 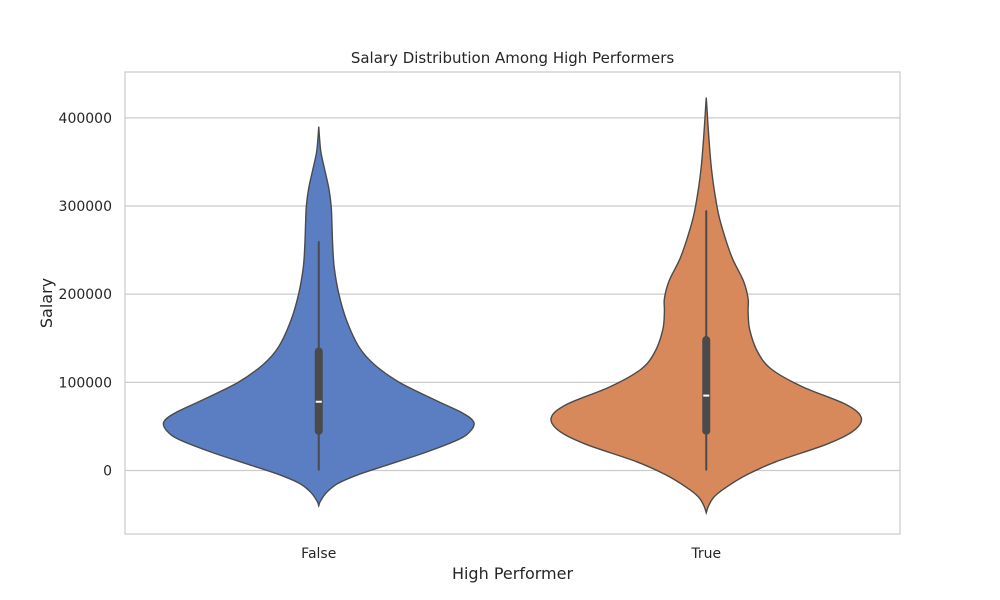 I want to click on y-tick-label: 300000, so click(x=85, y=207).